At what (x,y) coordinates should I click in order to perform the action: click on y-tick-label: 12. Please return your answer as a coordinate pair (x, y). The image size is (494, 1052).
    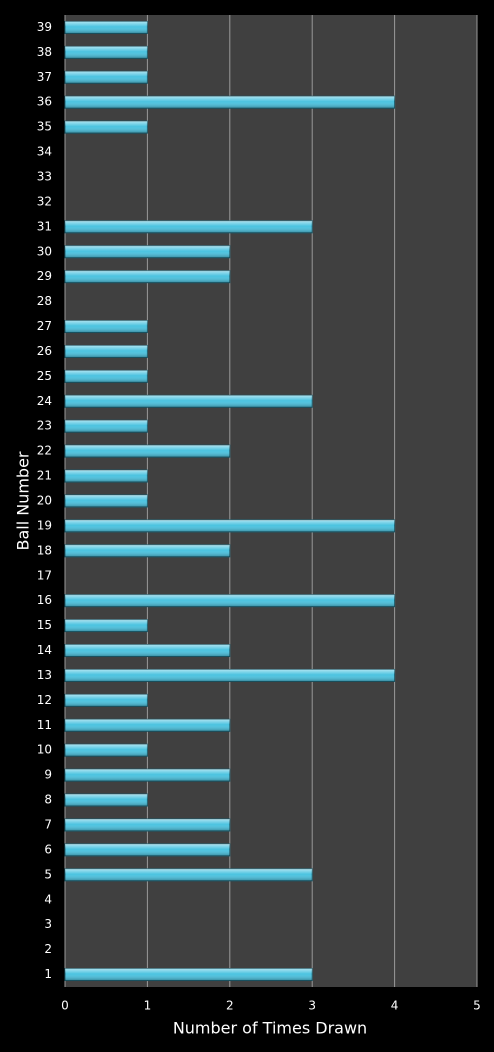
    Looking at the image, I should click on (44, 700).